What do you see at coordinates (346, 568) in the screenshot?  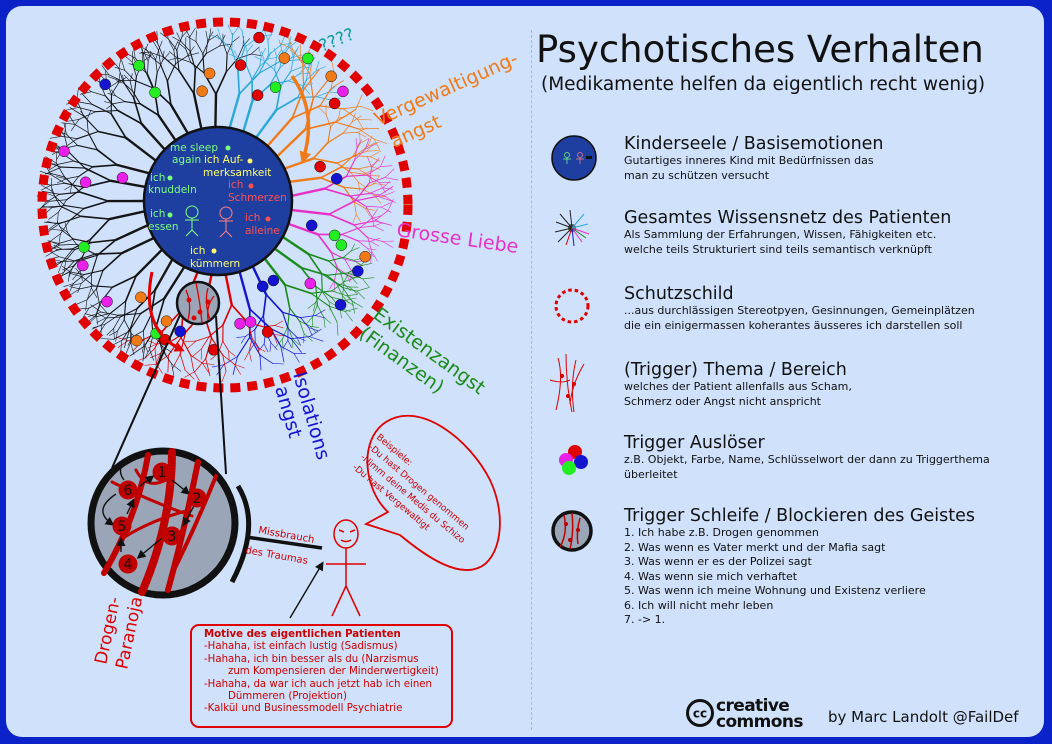 I see `patient-stick-figure` at bounding box center [346, 568].